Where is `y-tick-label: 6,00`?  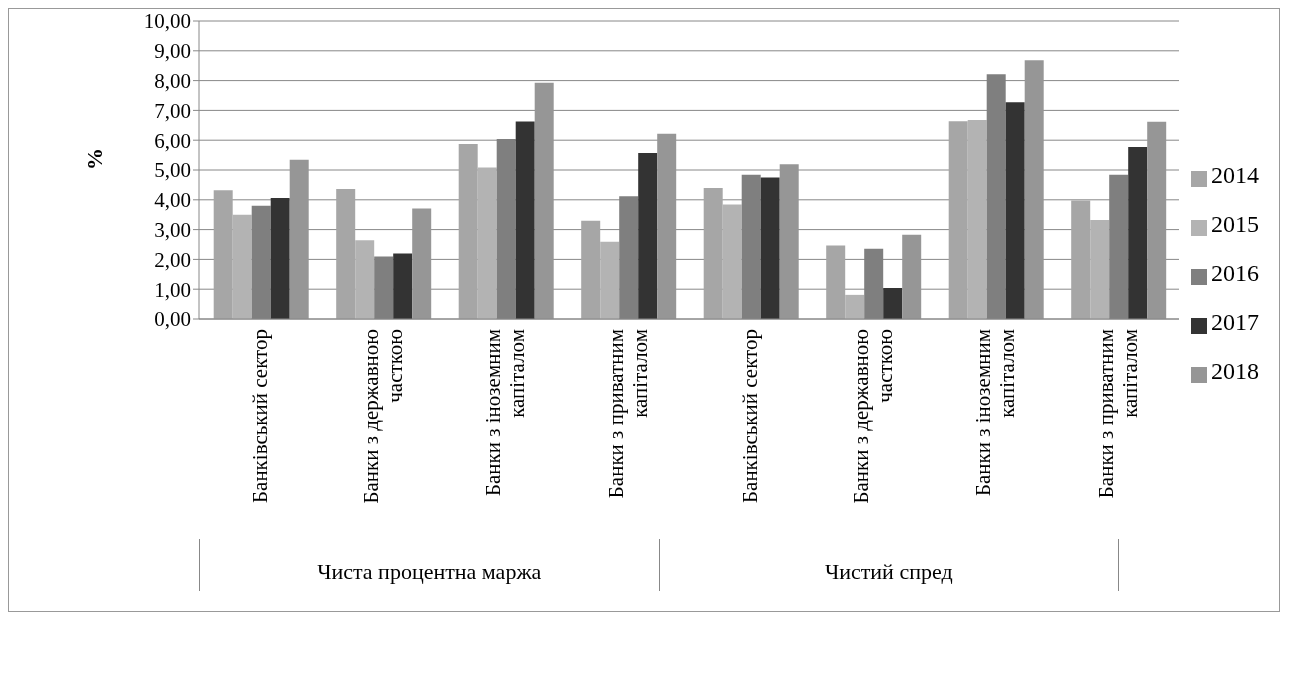 y-tick-label: 6,00 is located at coordinates (172, 140).